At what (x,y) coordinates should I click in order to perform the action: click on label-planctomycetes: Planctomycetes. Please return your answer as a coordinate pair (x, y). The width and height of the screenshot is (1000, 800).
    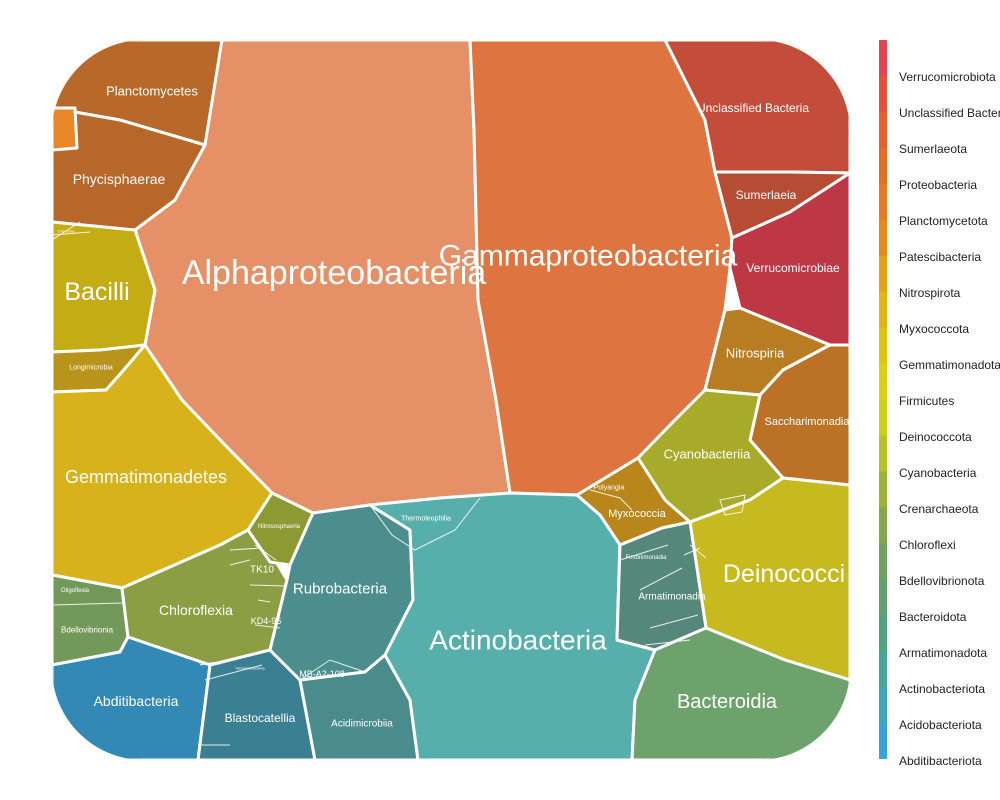
    Looking at the image, I should click on (152, 91).